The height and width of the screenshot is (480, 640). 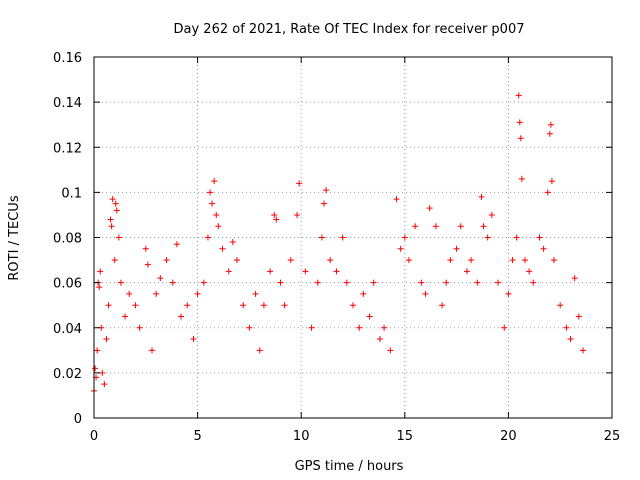 What do you see at coordinates (612, 436) in the screenshot?
I see `x-tick-label: 25` at bounding box center [612, 436].